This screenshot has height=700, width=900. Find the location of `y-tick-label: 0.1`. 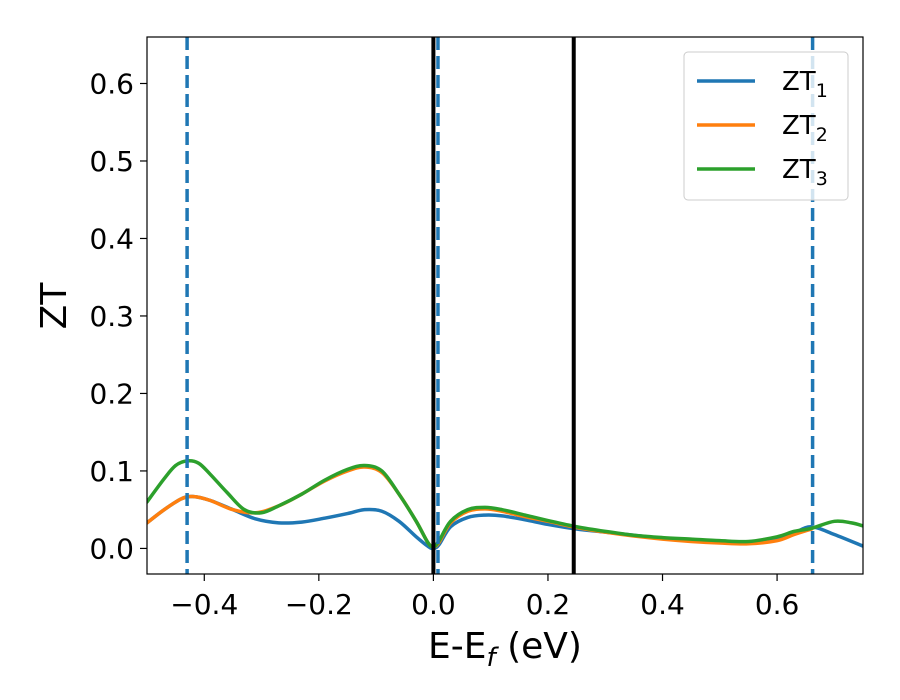

y-tick-label: 0.1 is located at coordinates (111, 471).